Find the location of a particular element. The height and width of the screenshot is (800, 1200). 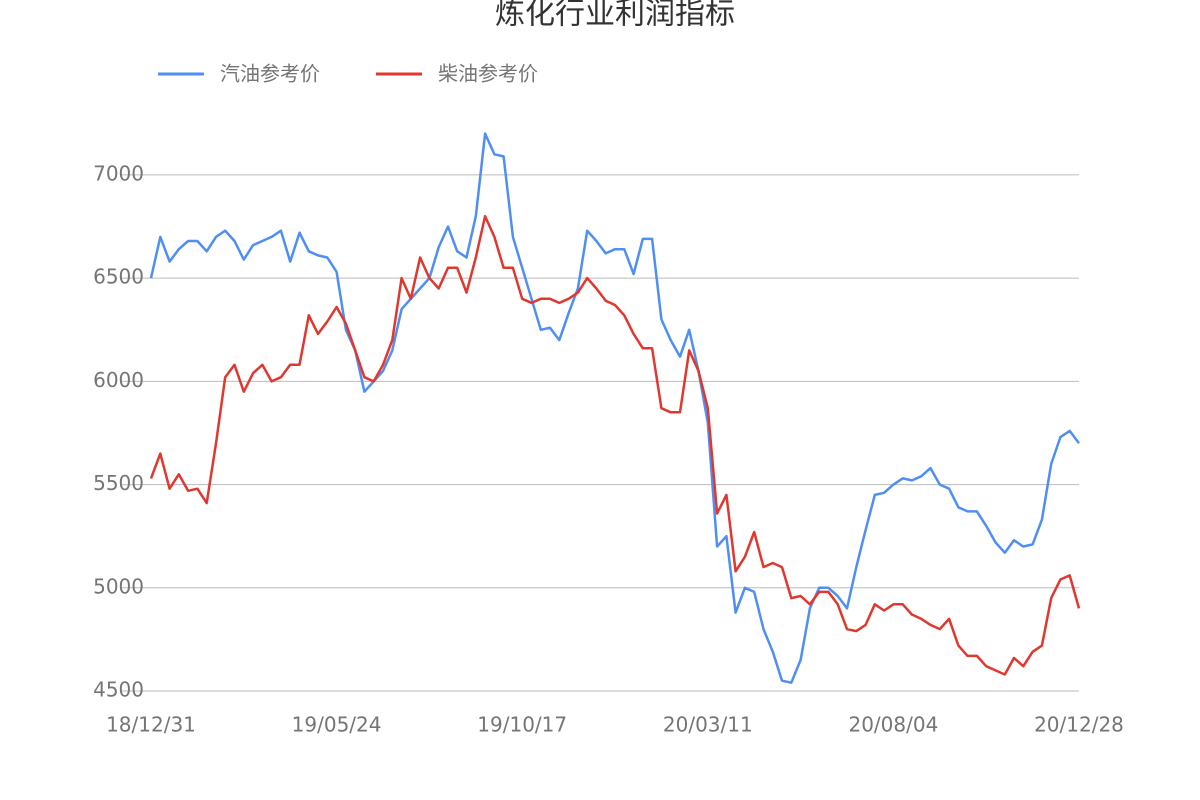

y-tick-label: 6000 is located at coordinates (118, 380).